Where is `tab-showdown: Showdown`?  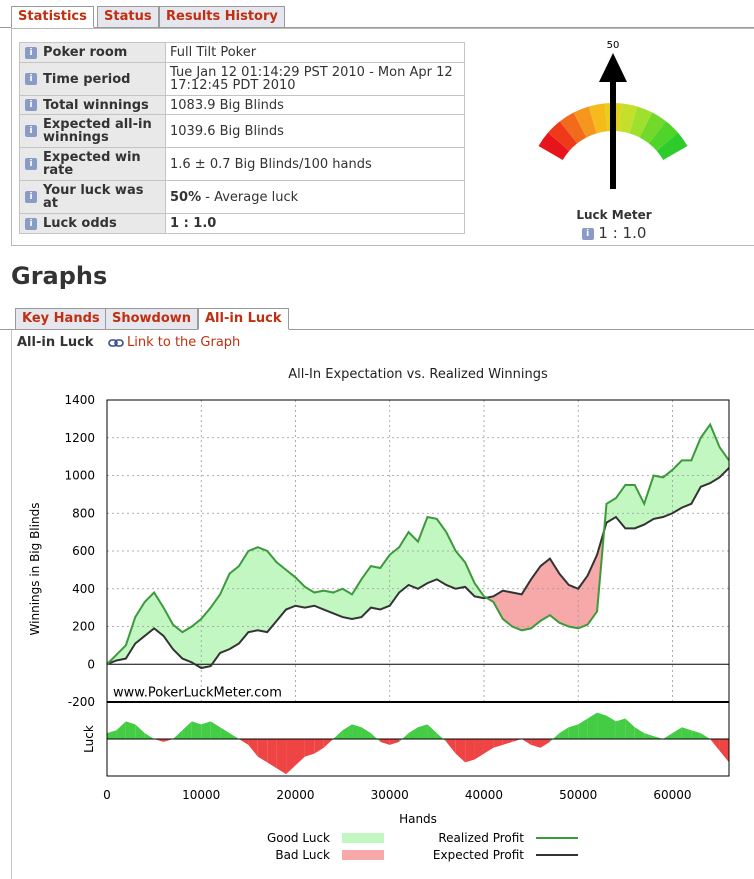 tab-showdown: Showdown is located at coordinates (152, 319).